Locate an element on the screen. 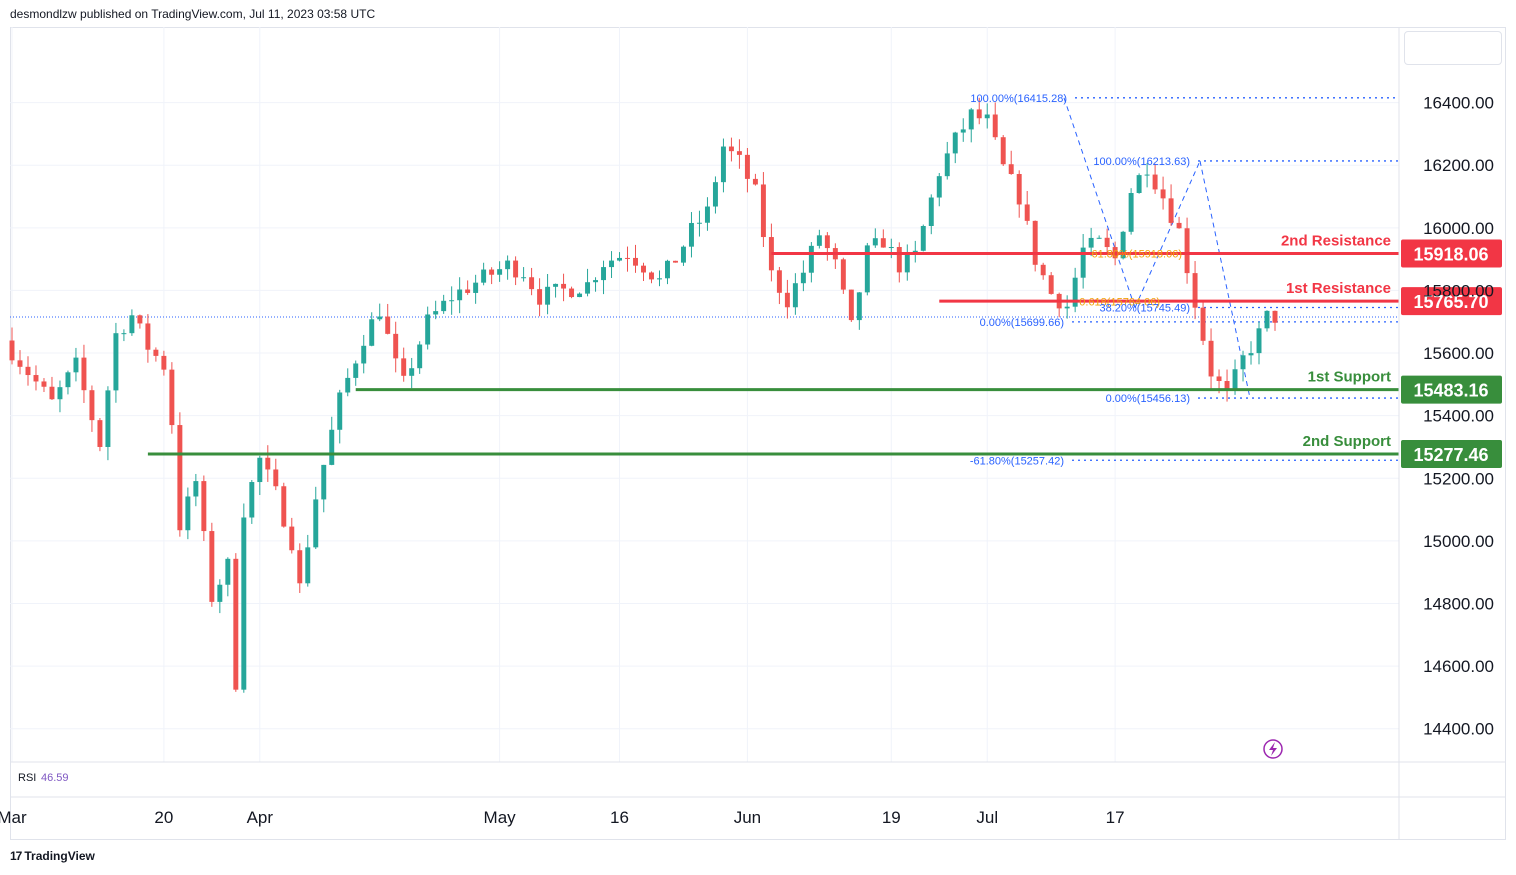 The width and height of the screenshot is (1516, 875). level-price-badge is located at coordinates (1451, 389).